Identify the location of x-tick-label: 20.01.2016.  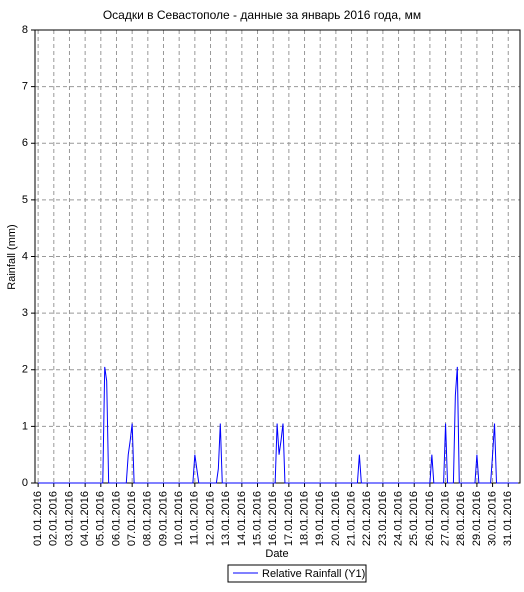
(336, 518).